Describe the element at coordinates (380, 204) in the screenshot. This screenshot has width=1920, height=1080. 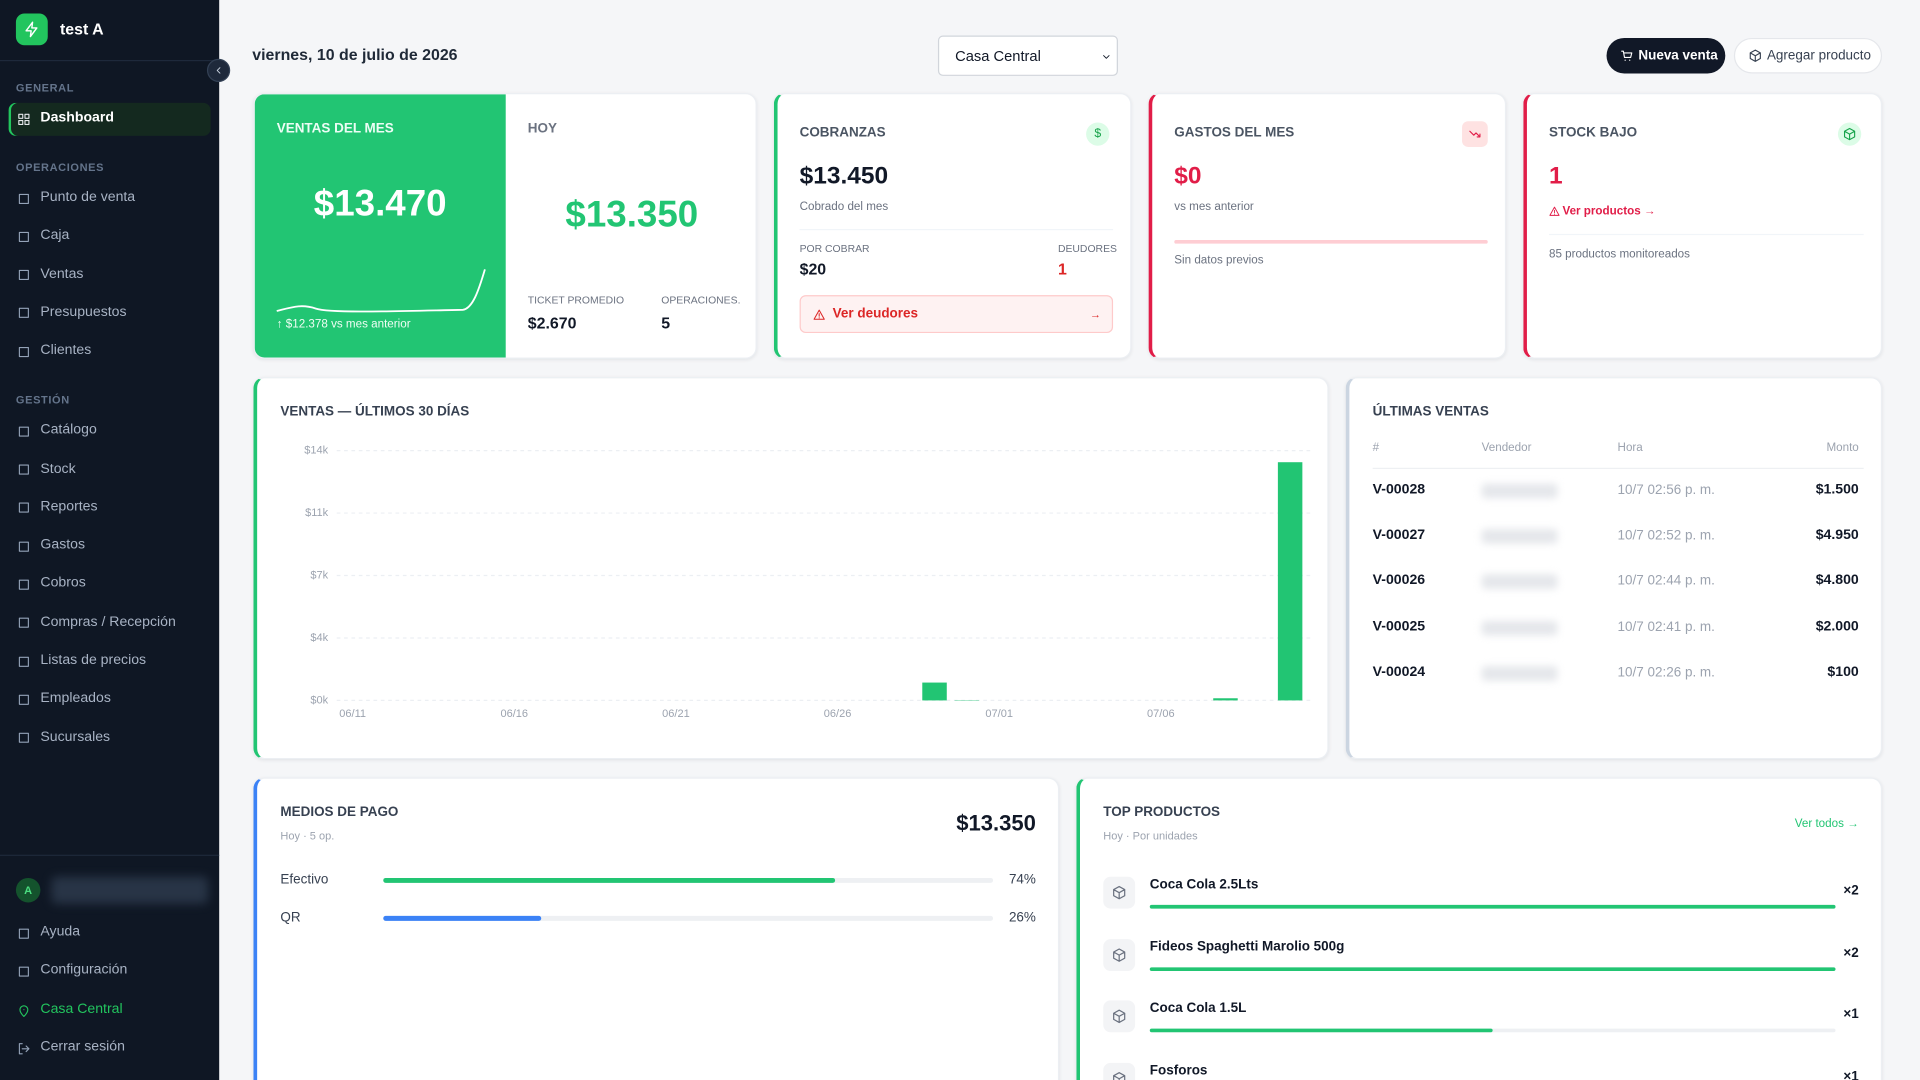
I see `month-amount: $13.470` at that location.